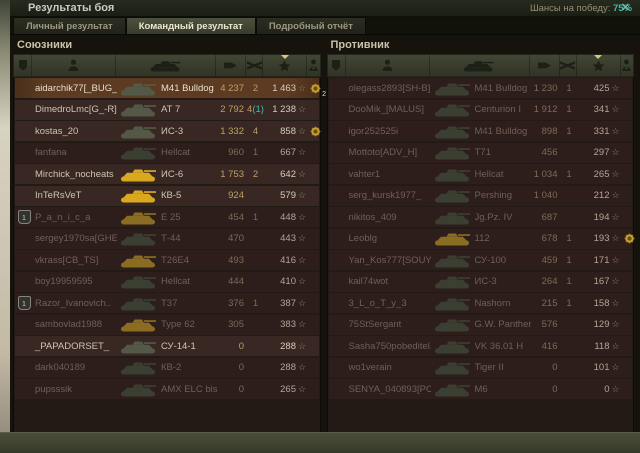 Image resolution: width=640 pixels, height=453 pixels. Describe the element at coordinates (288, 281) in the screenshot. I see `xp-value: 410` at that location.